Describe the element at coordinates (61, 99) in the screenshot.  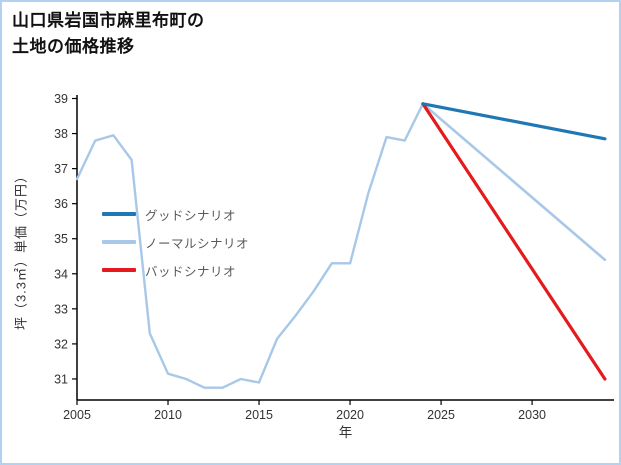
I see `svg-text: 39` at that location.